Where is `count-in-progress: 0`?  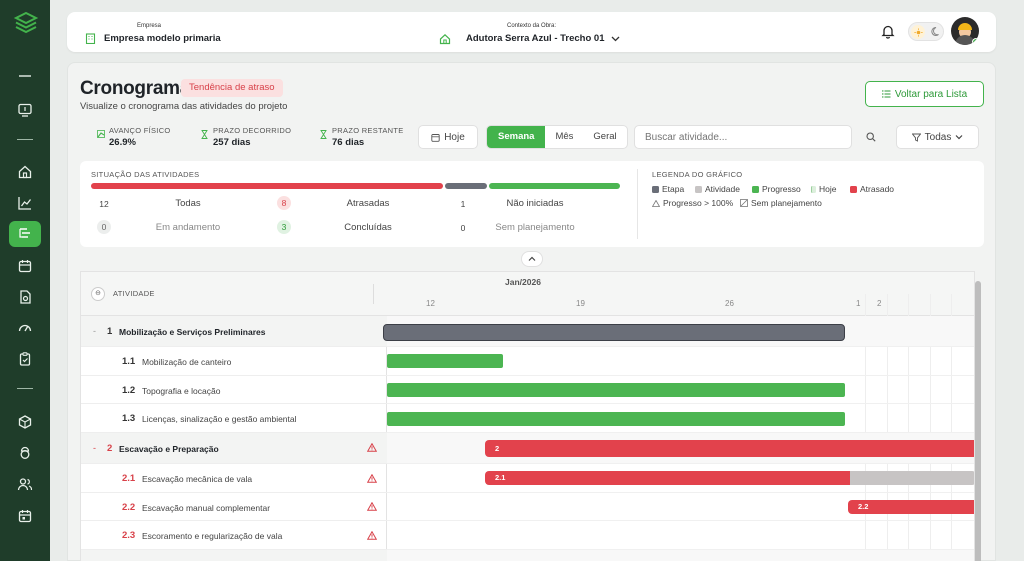 count-in-progress: 0 is located at coordinates (104, 227).